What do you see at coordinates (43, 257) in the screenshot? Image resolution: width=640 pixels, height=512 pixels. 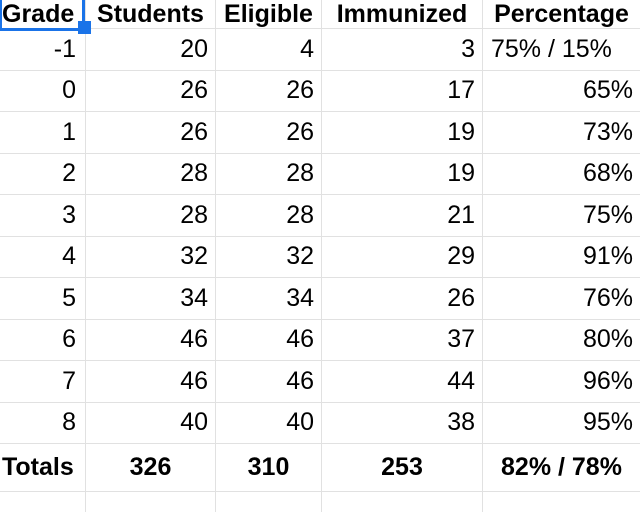 I see `cell-grade: 4` at bounding box center [43, 257].